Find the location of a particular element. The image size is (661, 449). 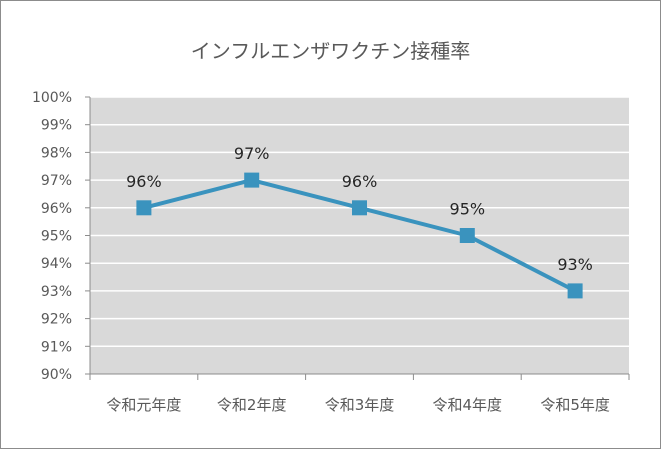

y-tick-label: 95% is located at coordinates (56, 237).